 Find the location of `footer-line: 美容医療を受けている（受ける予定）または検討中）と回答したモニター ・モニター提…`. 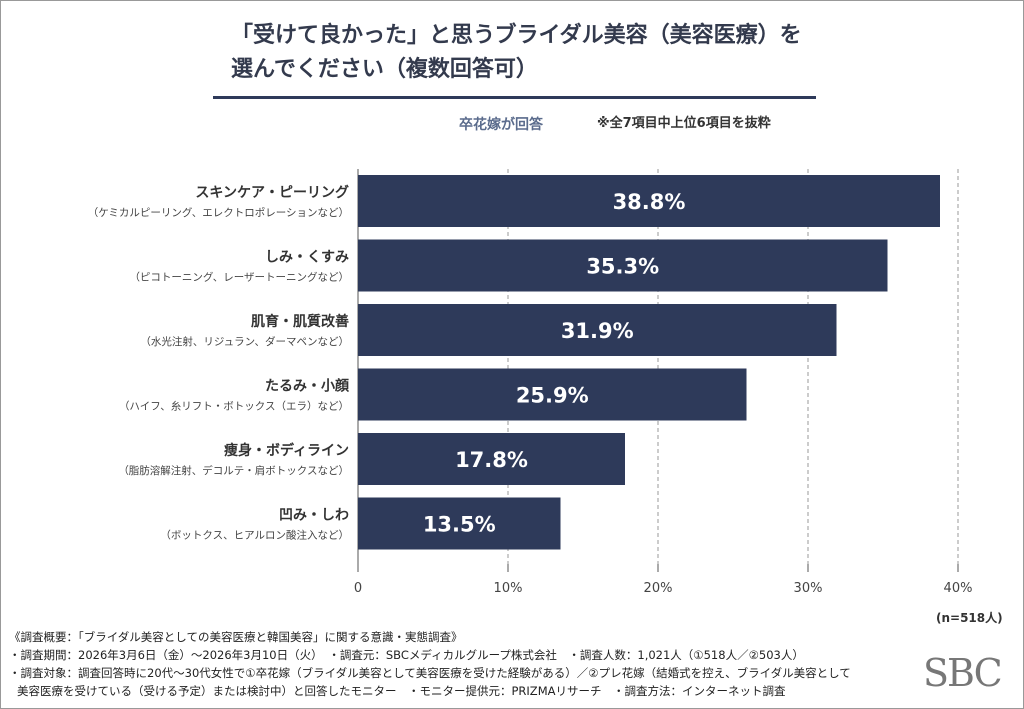

footer-line: 美容医療を受けている（受ける予定）または検討中）と回答したモニター ・モニター提… is located at coordinates (401, 691).